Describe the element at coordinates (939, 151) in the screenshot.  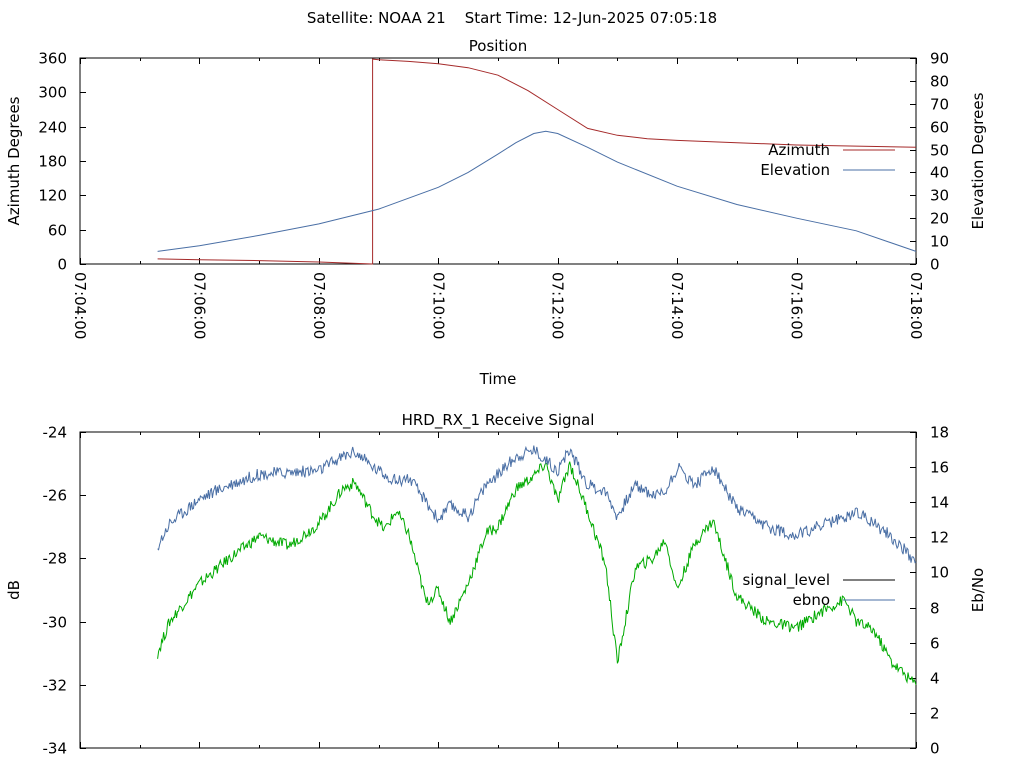
I see `y2-tick-label: 50` at that location.